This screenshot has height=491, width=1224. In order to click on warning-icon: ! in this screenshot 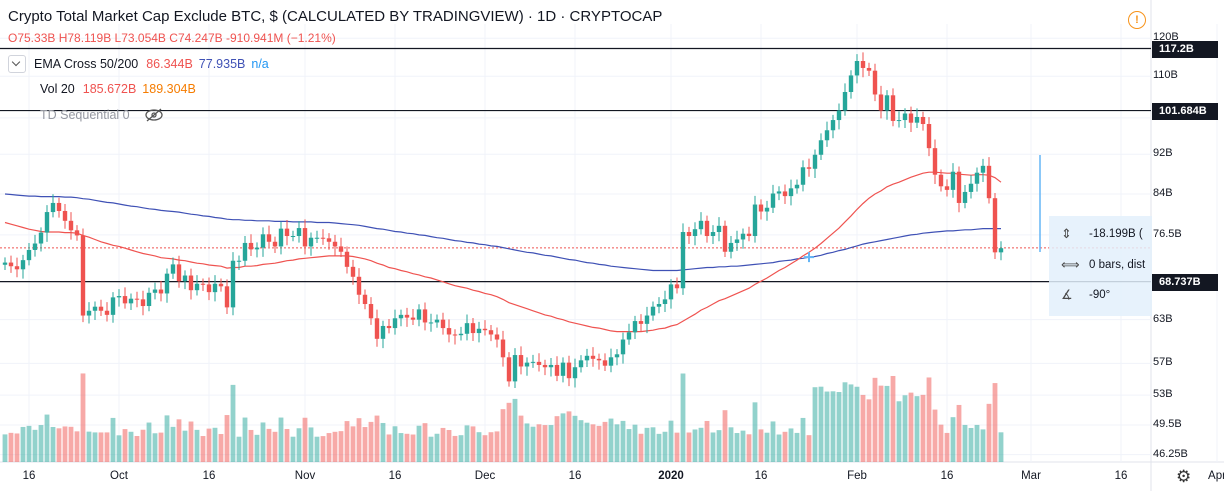, I will do `click(1137, 20)`.